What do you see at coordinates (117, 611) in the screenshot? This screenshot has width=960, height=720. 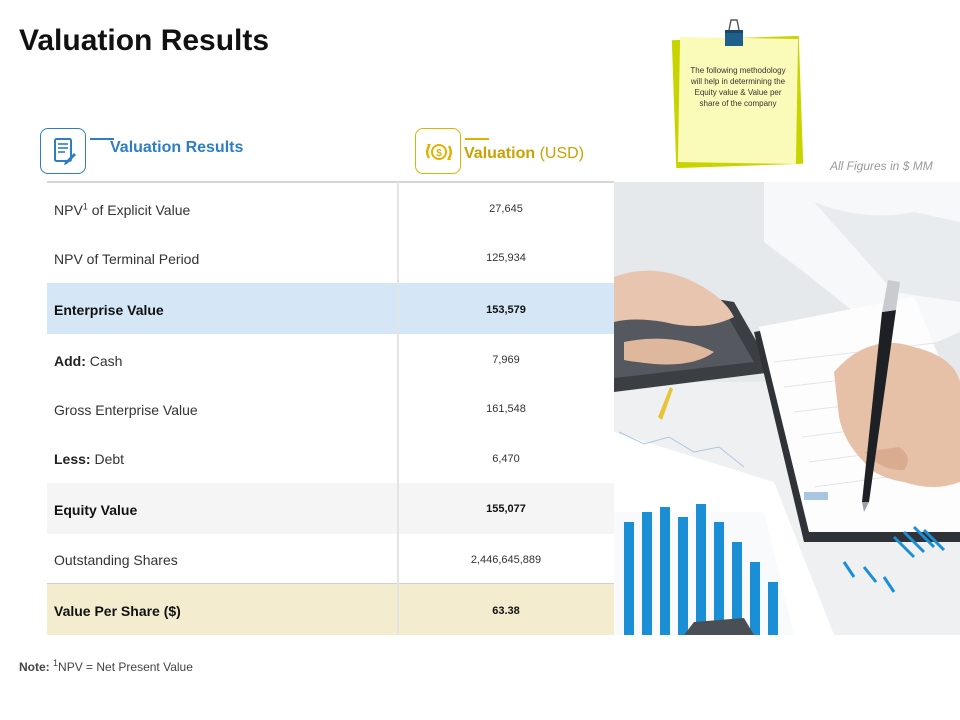 I see `row-label: Value Per Share ($)` at bounding box center [117, 611].